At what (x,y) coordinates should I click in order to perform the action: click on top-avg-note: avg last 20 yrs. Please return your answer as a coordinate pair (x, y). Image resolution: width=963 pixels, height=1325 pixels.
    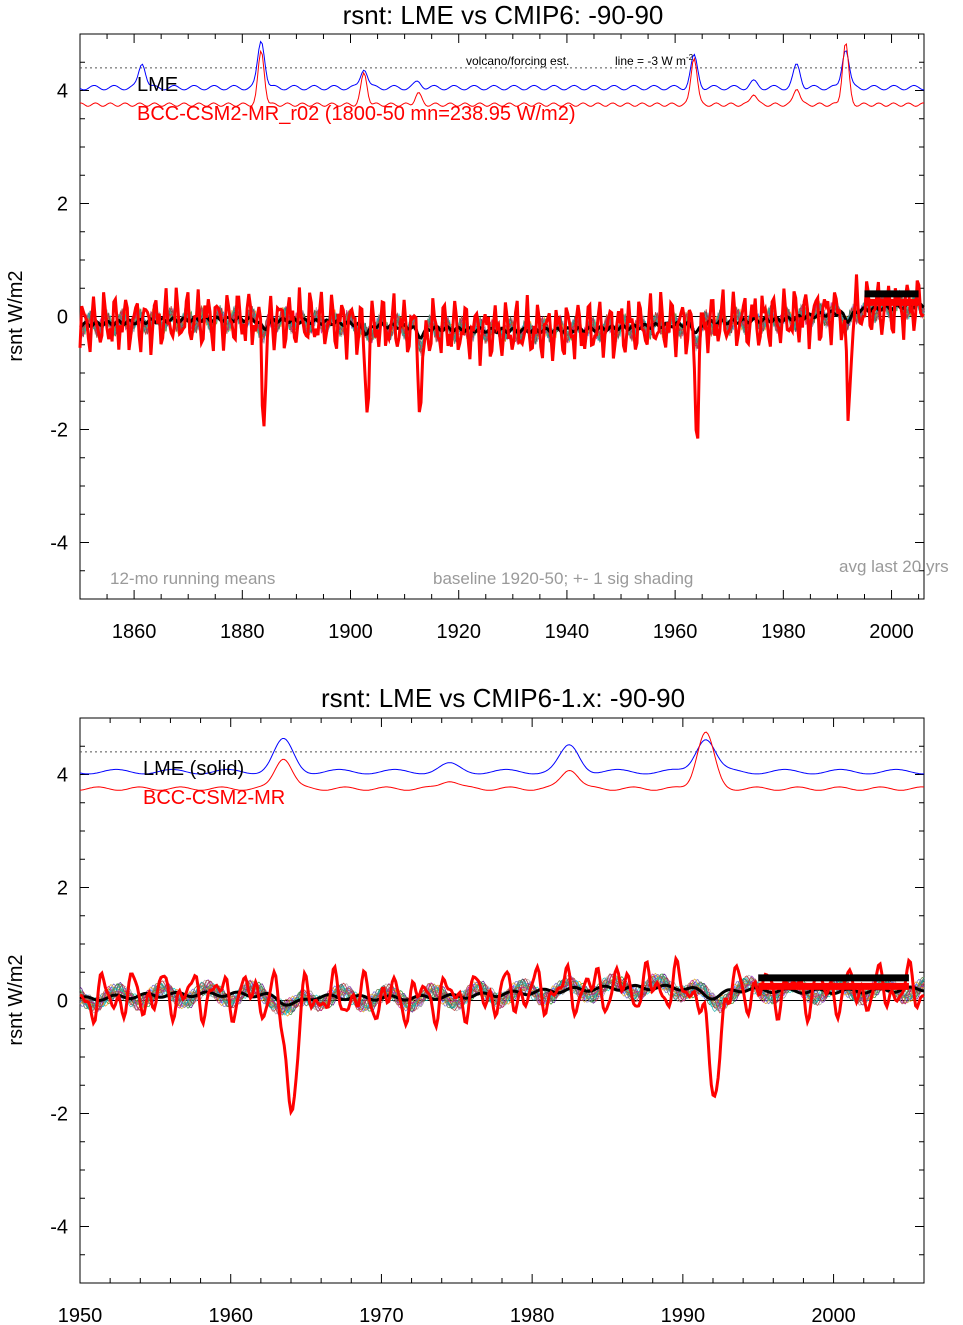
    Looking at the image, I should click on (894, 566).